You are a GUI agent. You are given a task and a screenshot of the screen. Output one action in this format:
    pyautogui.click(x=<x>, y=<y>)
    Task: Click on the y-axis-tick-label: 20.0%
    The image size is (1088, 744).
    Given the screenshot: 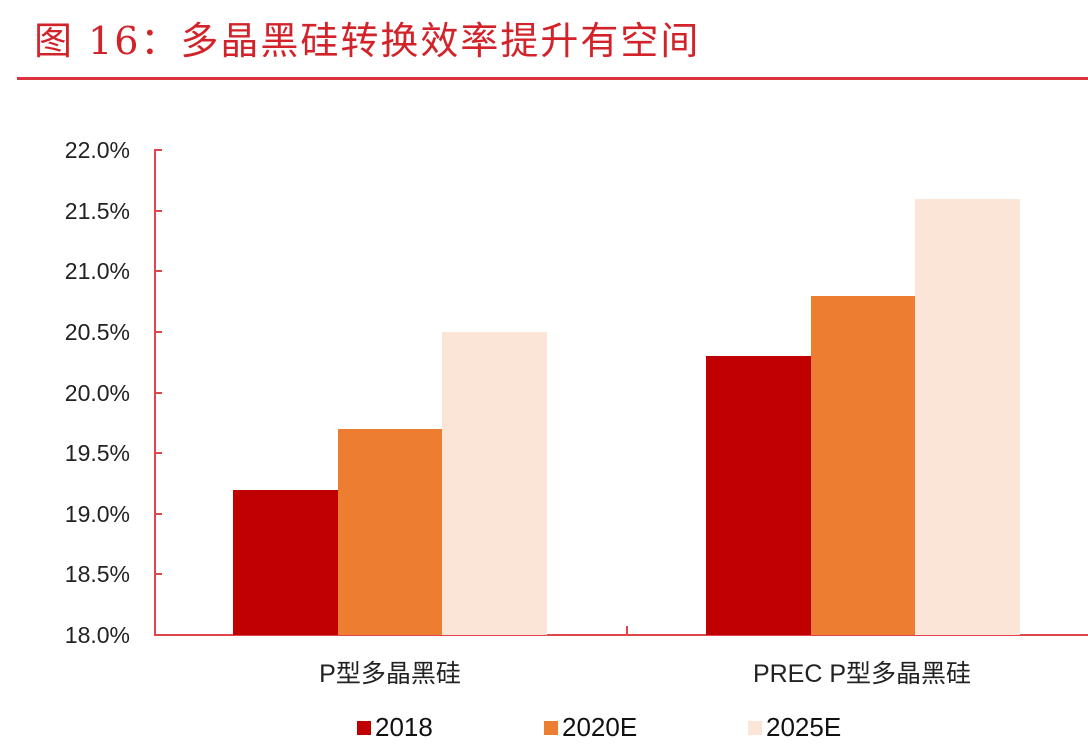 What is the action you would take?
    pyautogui.click(x=97, y=392)
    